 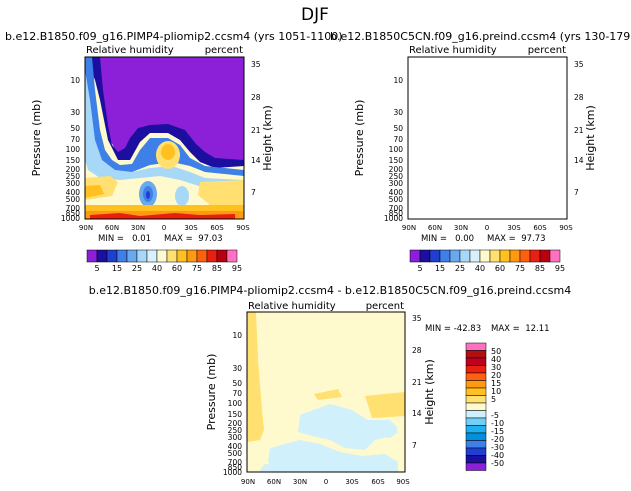 What do you see at coordinates (497, 423) in the screenshot?
I see `colorbar-diff-label: -10` at bounding box center [497, 423].